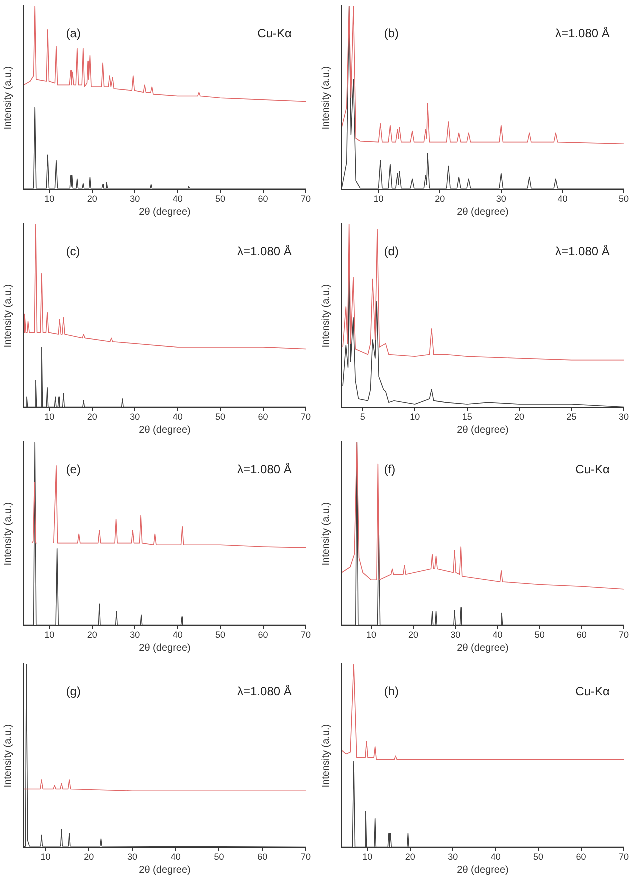 This screenshot has height=881, width=636. I want to click on annotation: (a), so click(73, 33).